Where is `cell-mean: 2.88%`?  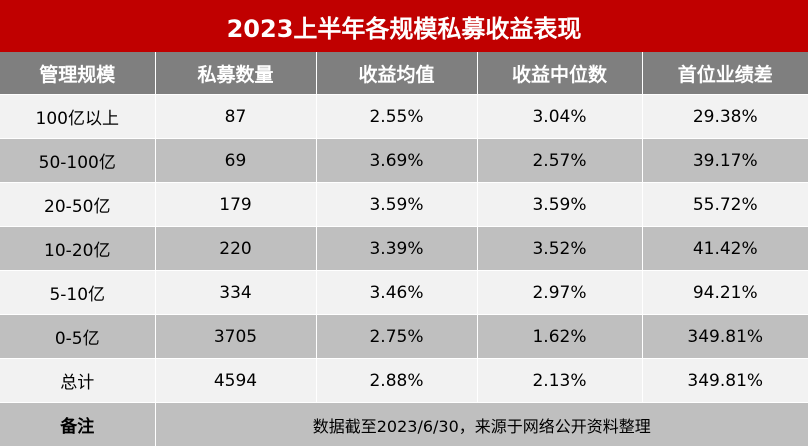 cell-mean: 2.88% is located at coordinates (397, 380).